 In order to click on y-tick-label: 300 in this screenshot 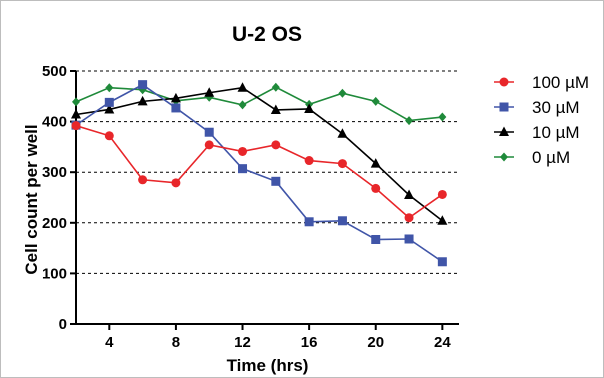, I will do `click(54, 172)`.